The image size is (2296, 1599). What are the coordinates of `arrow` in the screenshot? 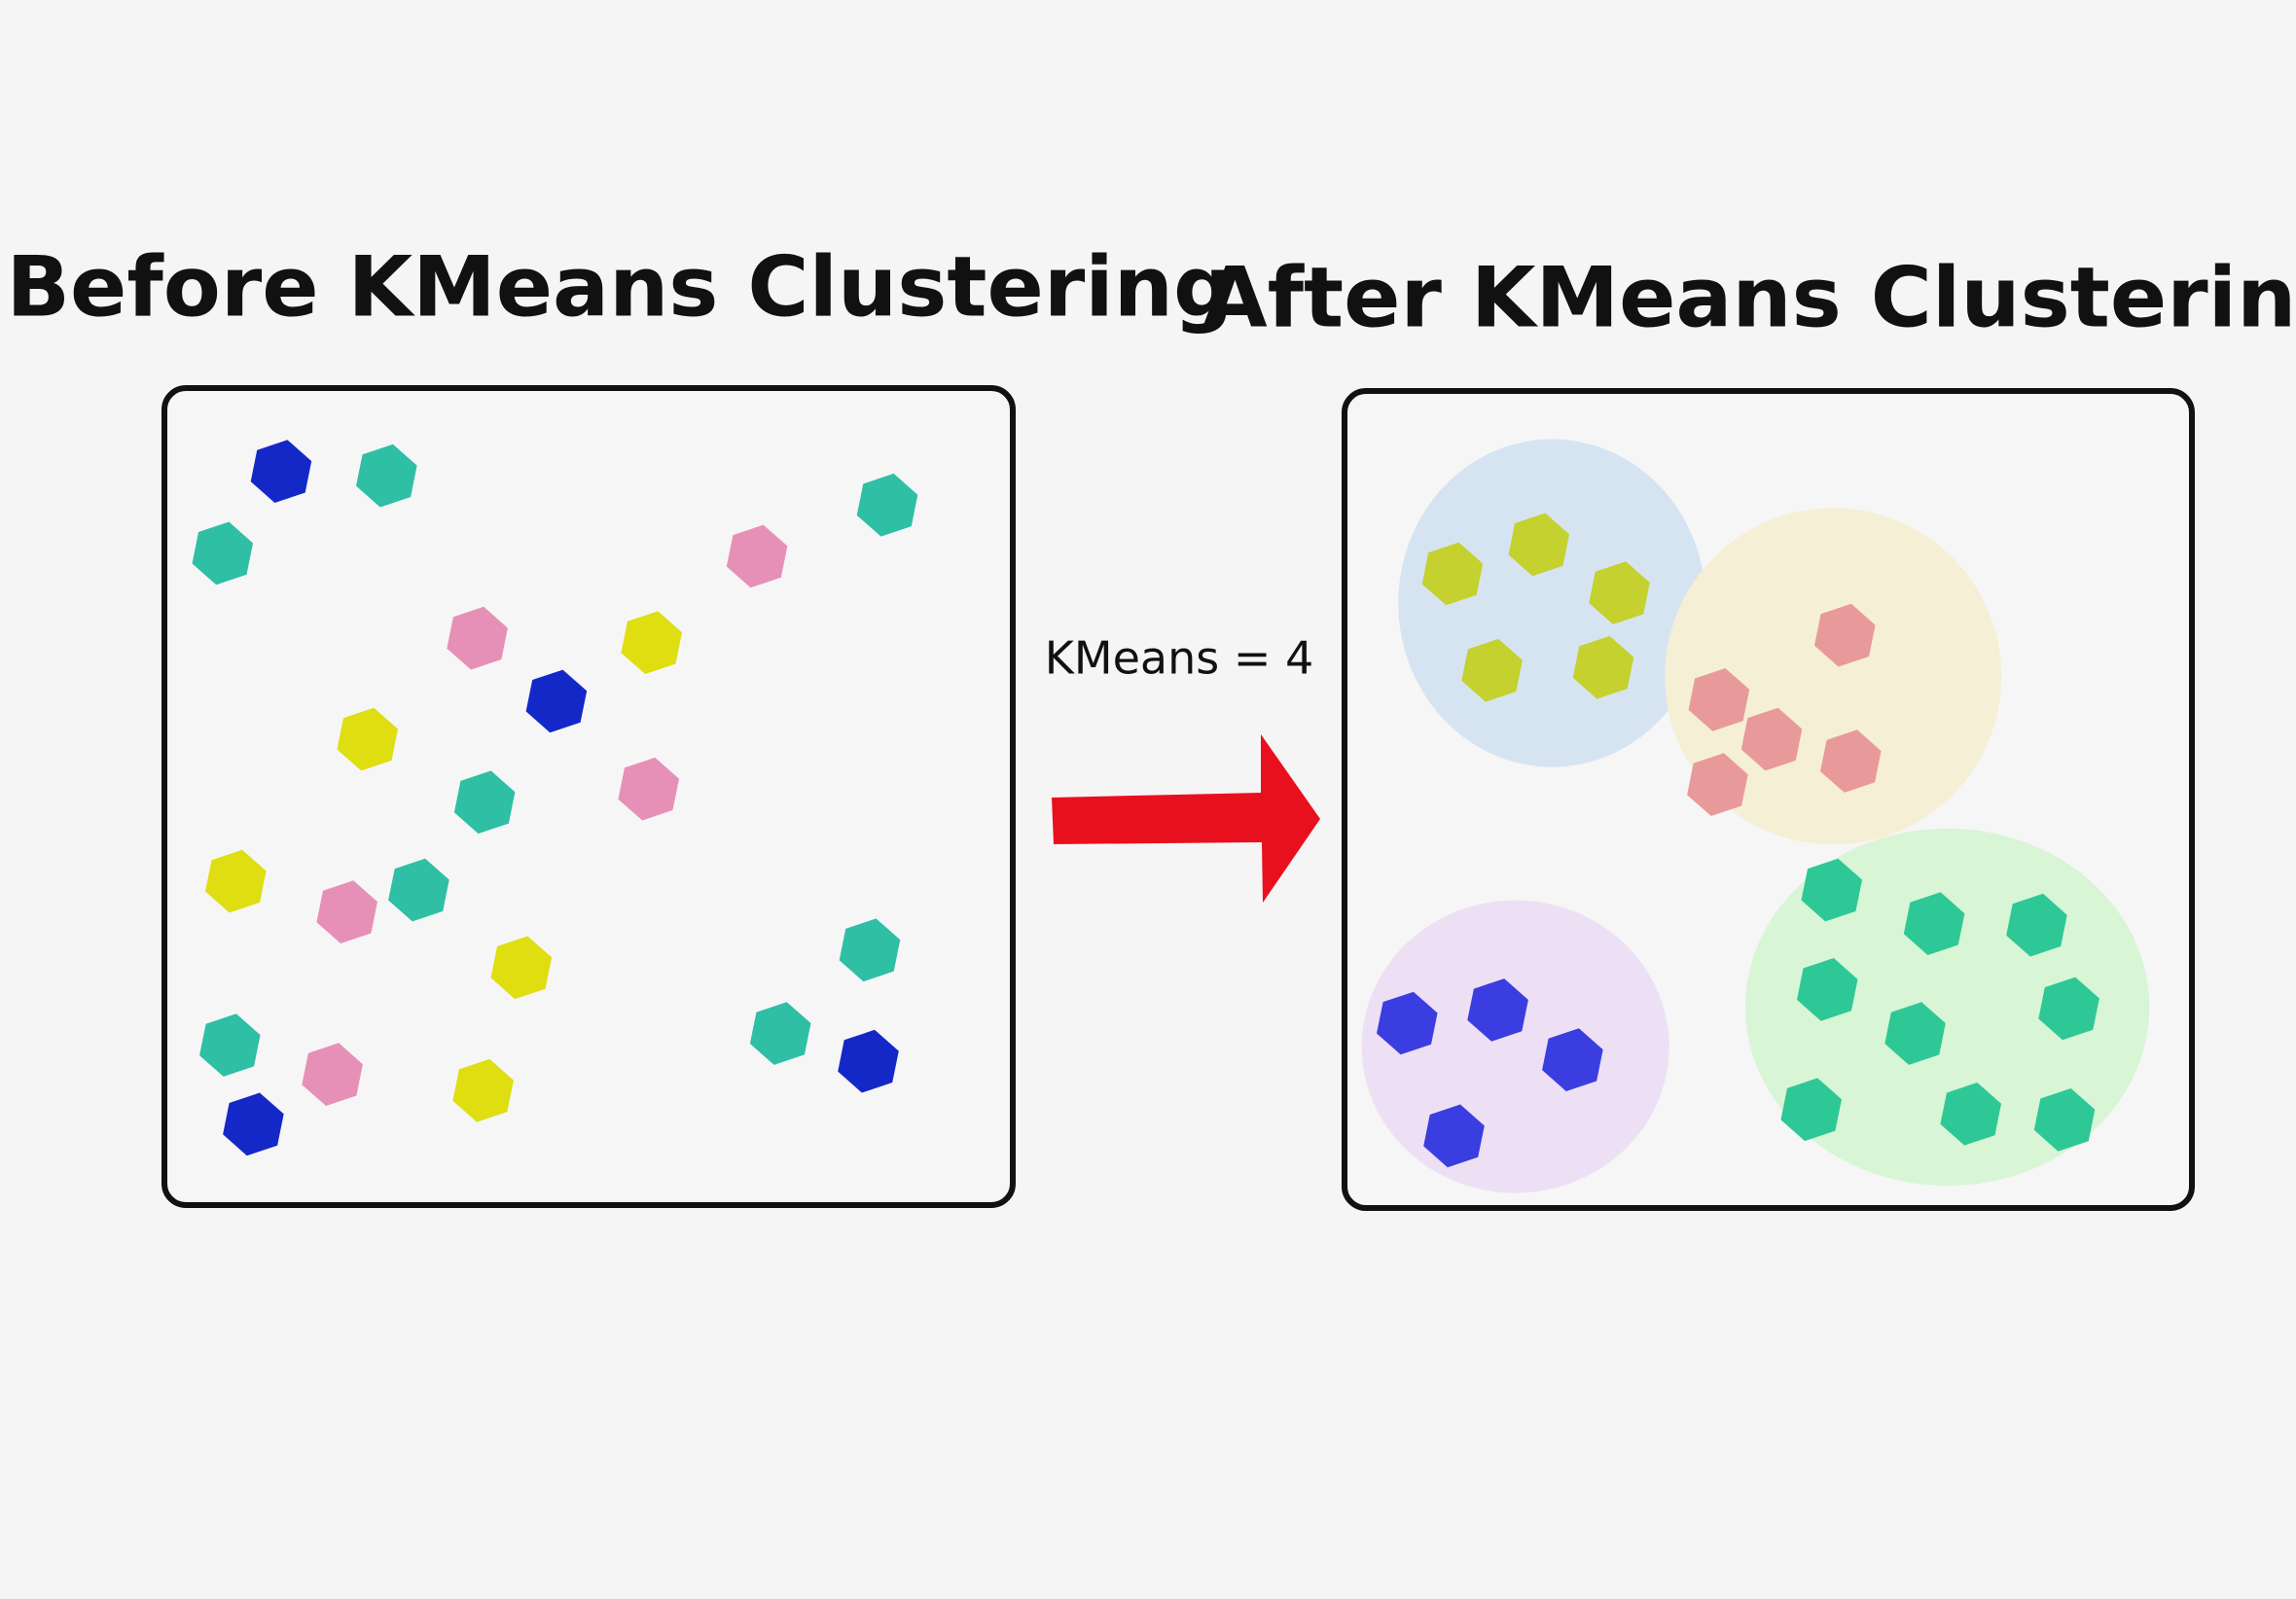 It's located at (1186, 818).